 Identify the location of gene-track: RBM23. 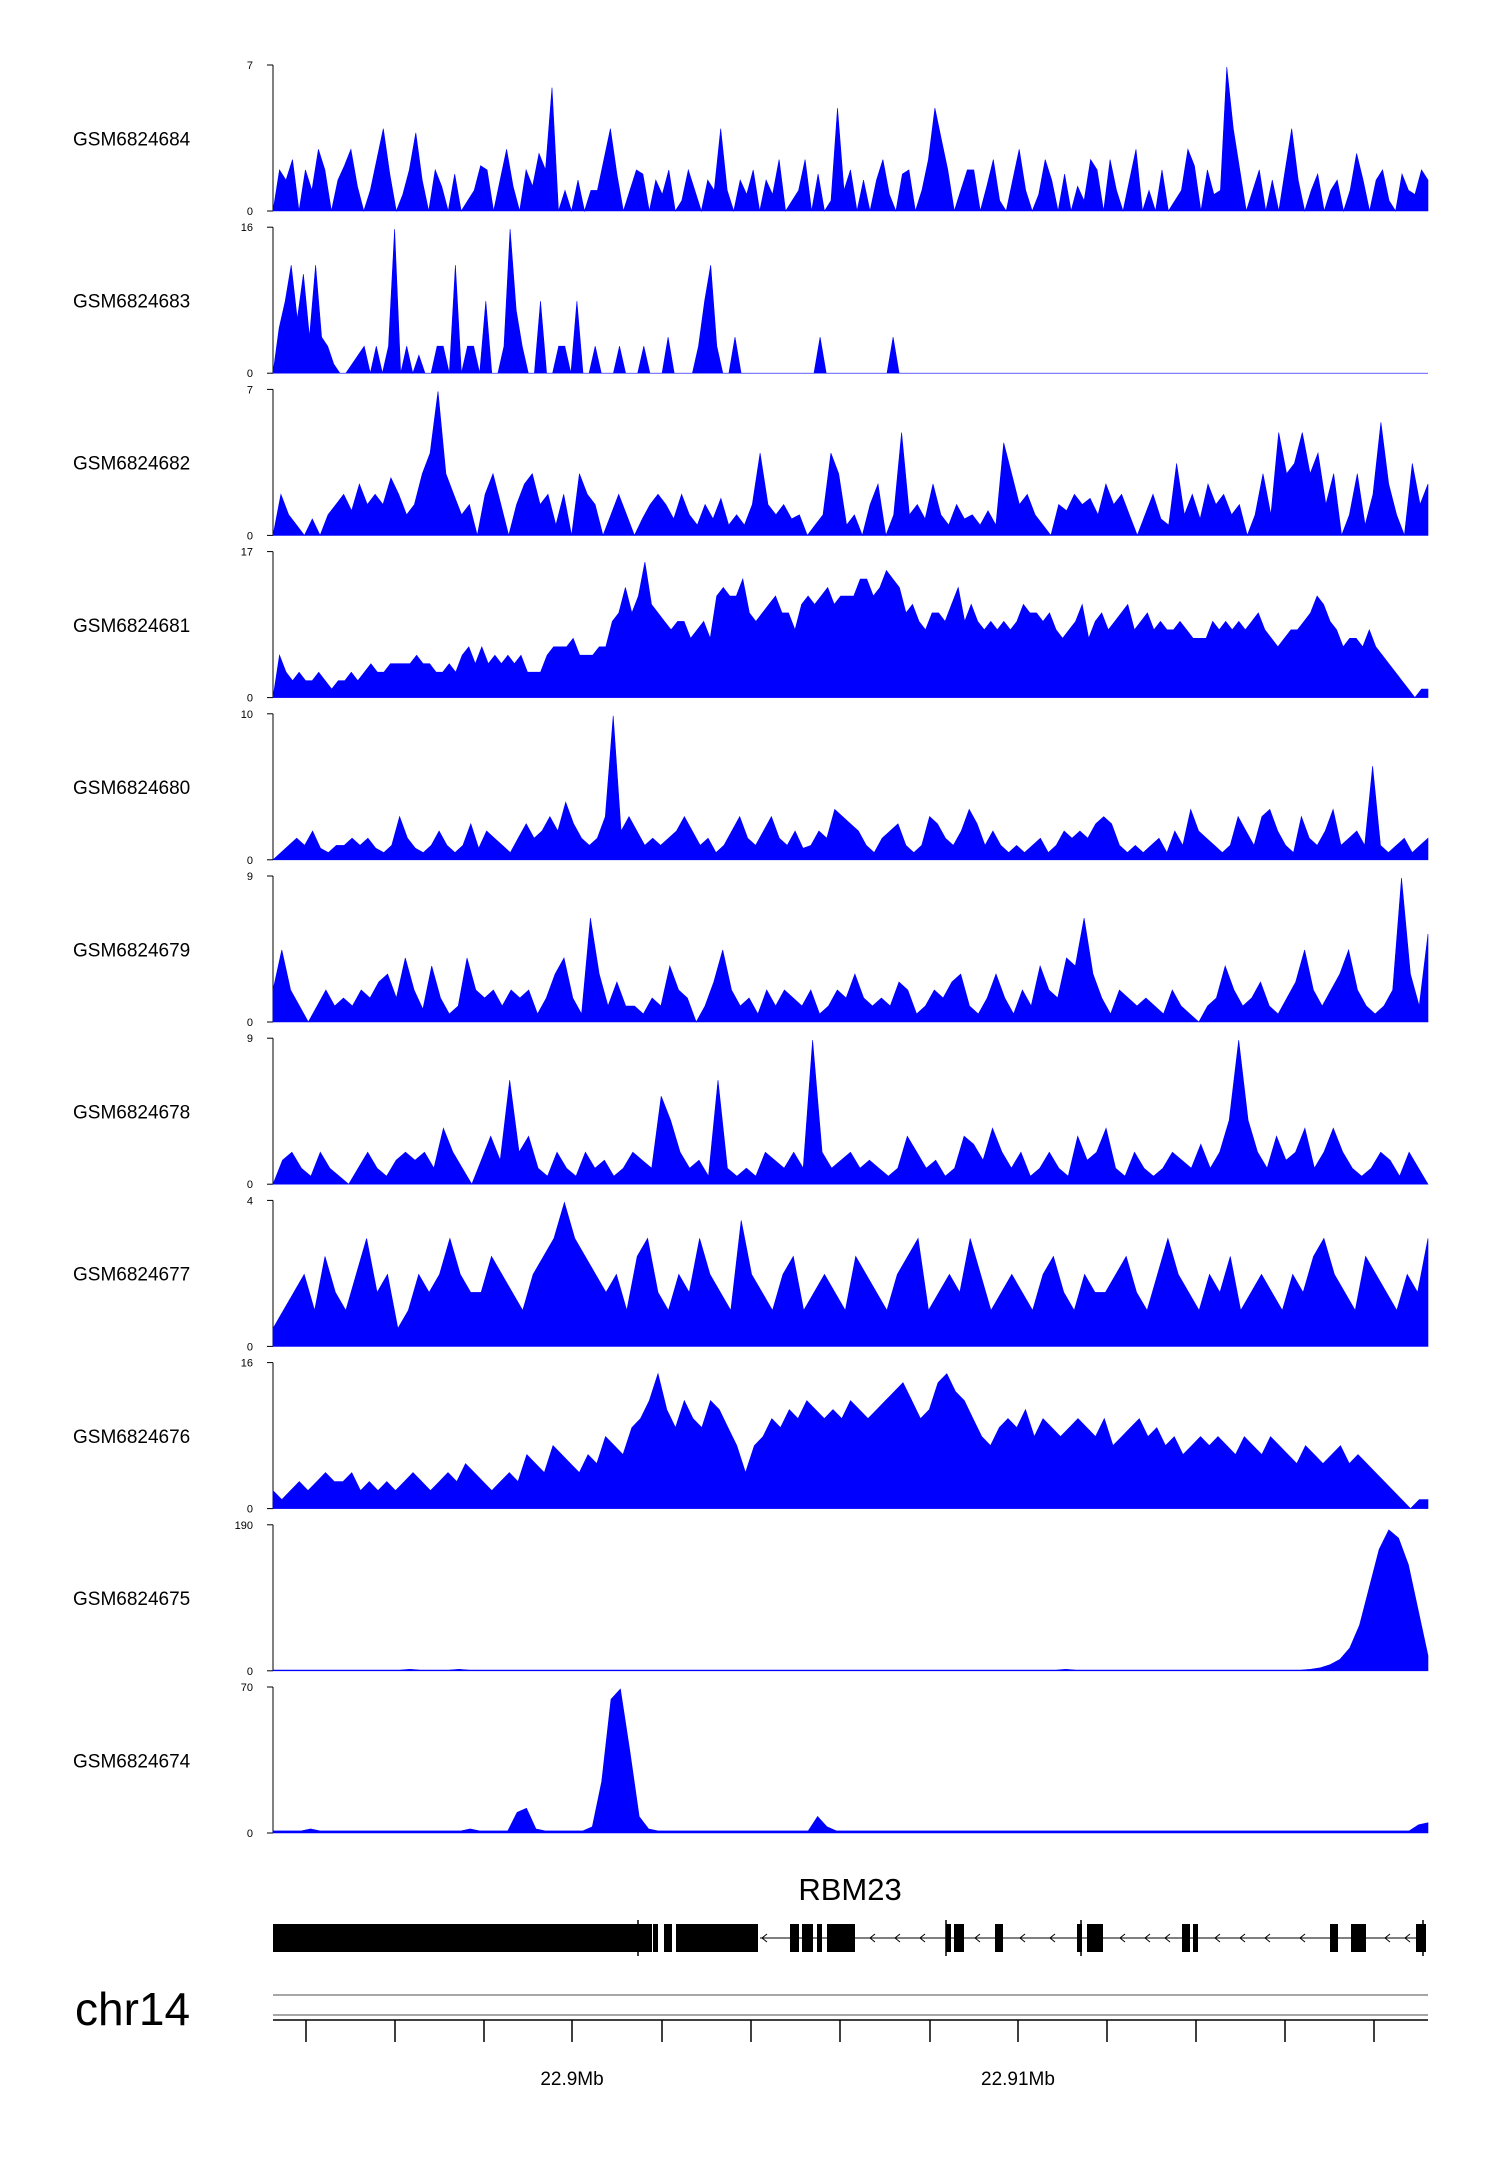
(849, 1914).